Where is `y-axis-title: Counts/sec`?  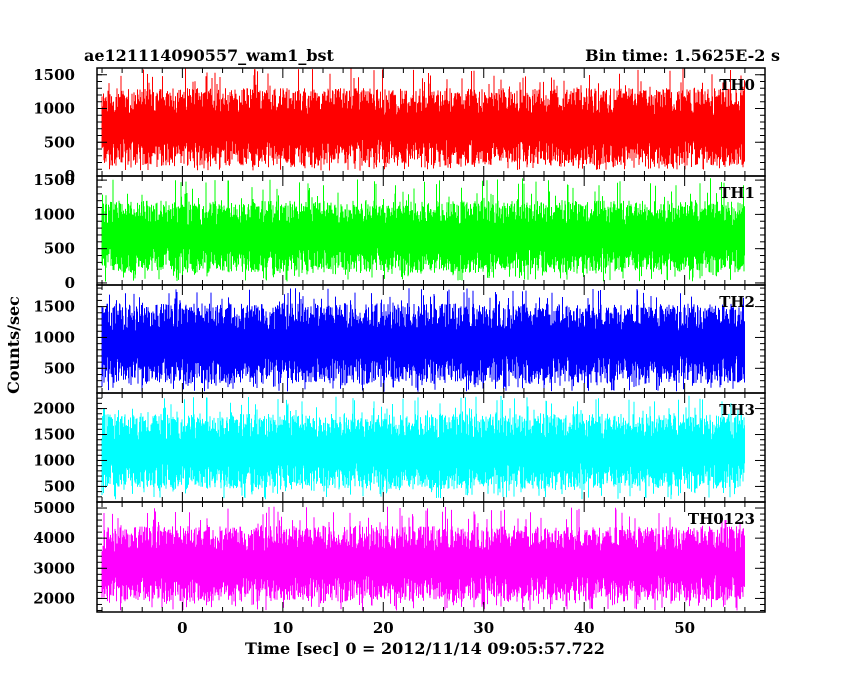 y-axis-title: Counts/sec is located at coordinates (13, 345).